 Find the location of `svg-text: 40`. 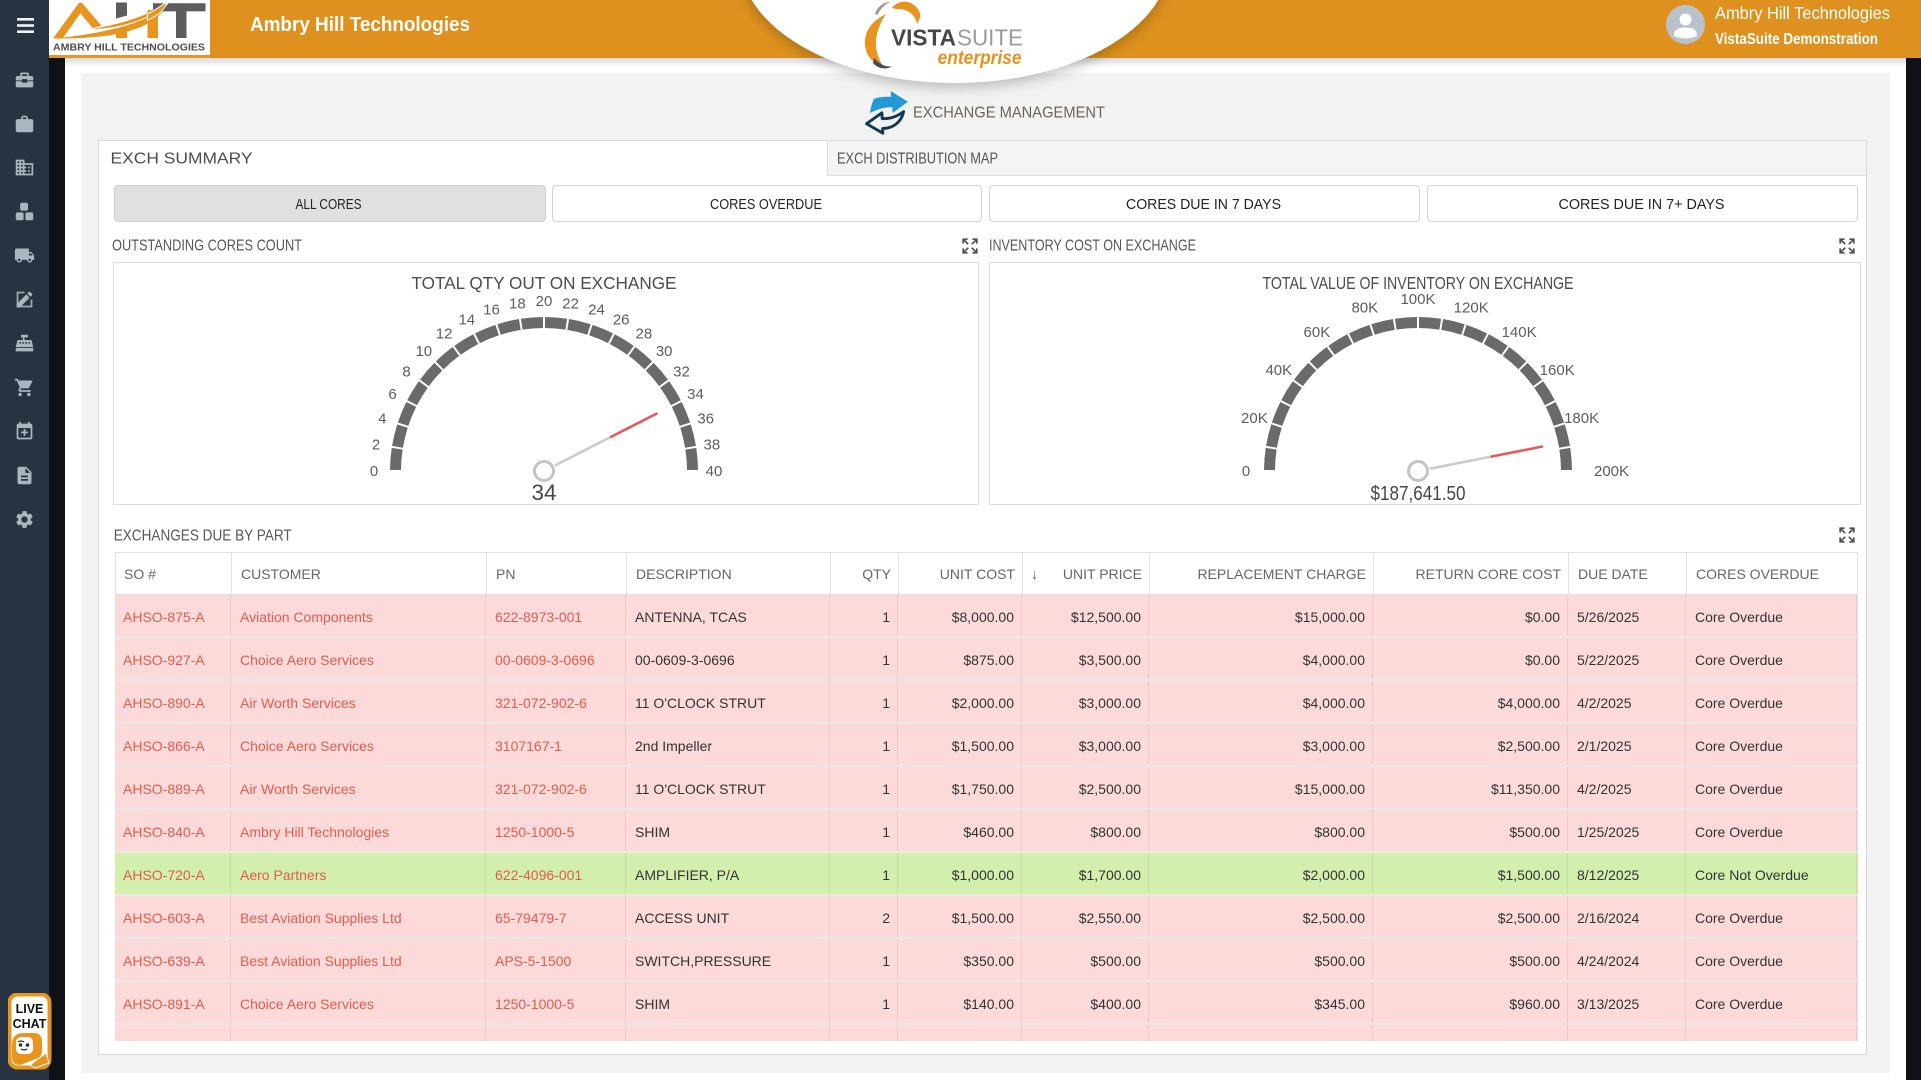

svg-text: 40 is located at coordinates (714, 471).